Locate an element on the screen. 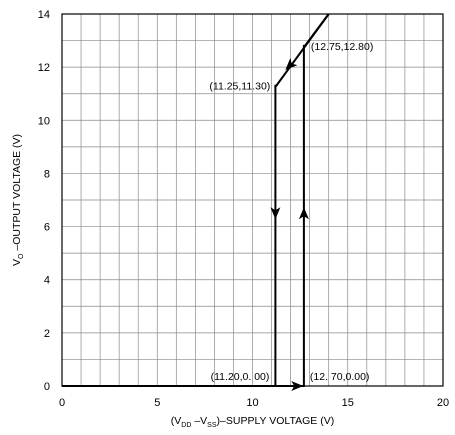  y-tick-label: 4 is located at coordinates (47, 281).